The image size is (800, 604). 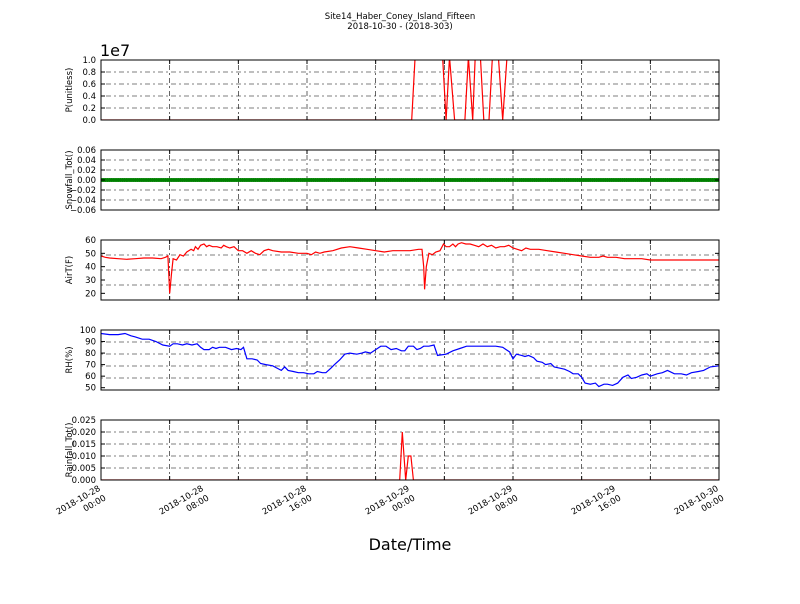 What do you see at coordinates (90, 294) in the screenshot?
I see `y-tick-label: 20` at bounding box center [90, 294].